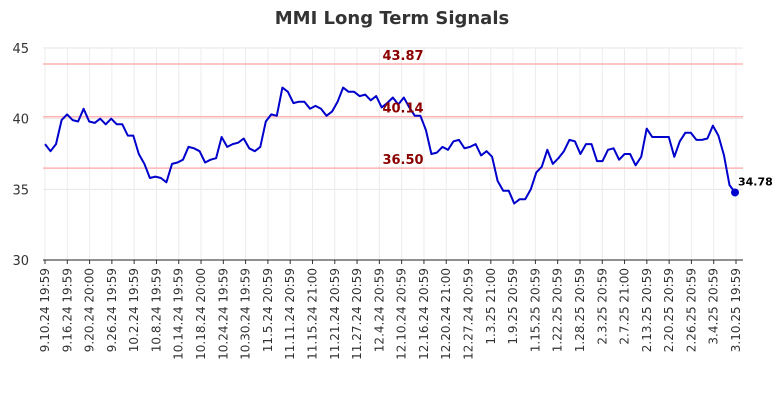 The width and height of the screenshot is (784, 400). What do you see at coordinates (357, 314) in the screenshot?
I see `x-tick-label: 11.27.24 20:59` at bounding box center [357, 314].